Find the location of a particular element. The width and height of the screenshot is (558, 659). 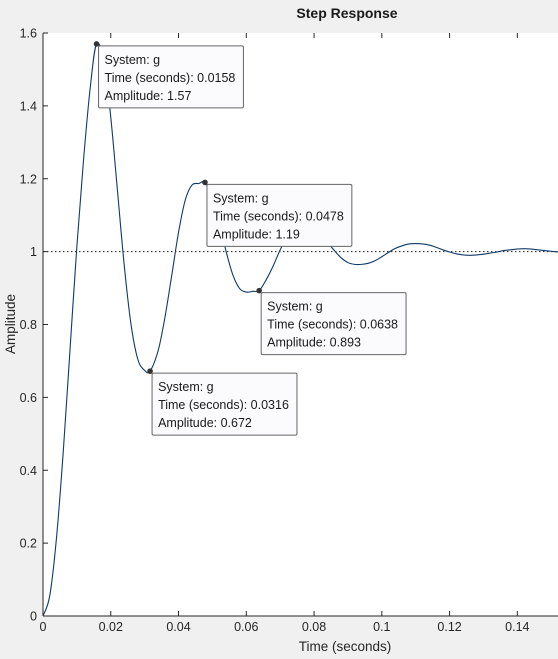

x-axis-label: Time (seconds) is located at coordinates (345, 646).